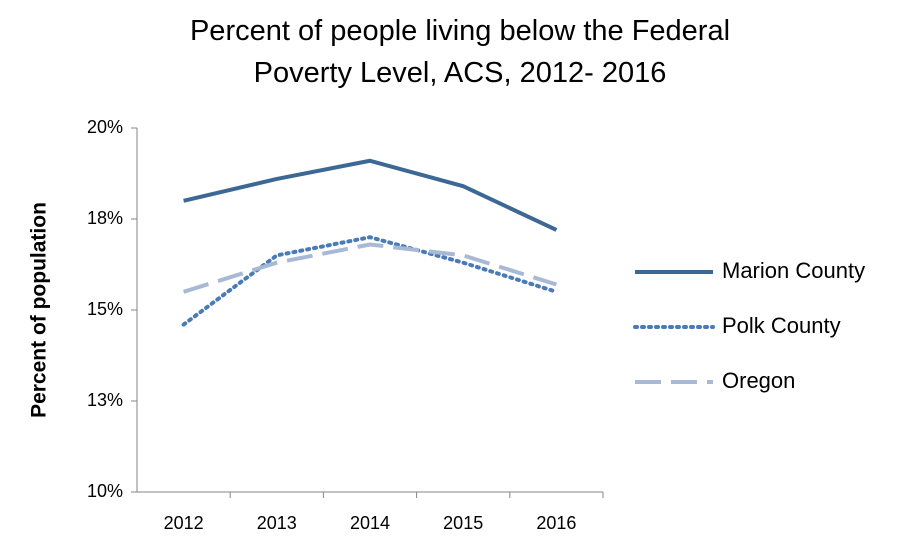 This screenshot has height=537, width=921. What do you see at coordinates (277, 523) in the screenshot?
I see `x-tick-label: 2013` at bounding box center [277, 523].